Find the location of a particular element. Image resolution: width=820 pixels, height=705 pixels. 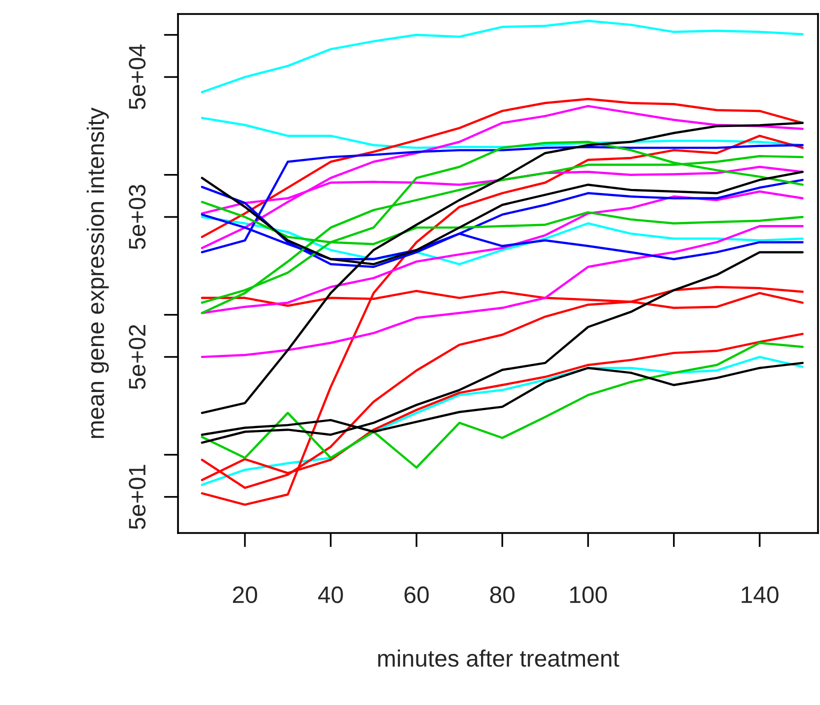

x-axis-title: minutes after treatment is located at coordinates (499, 658).